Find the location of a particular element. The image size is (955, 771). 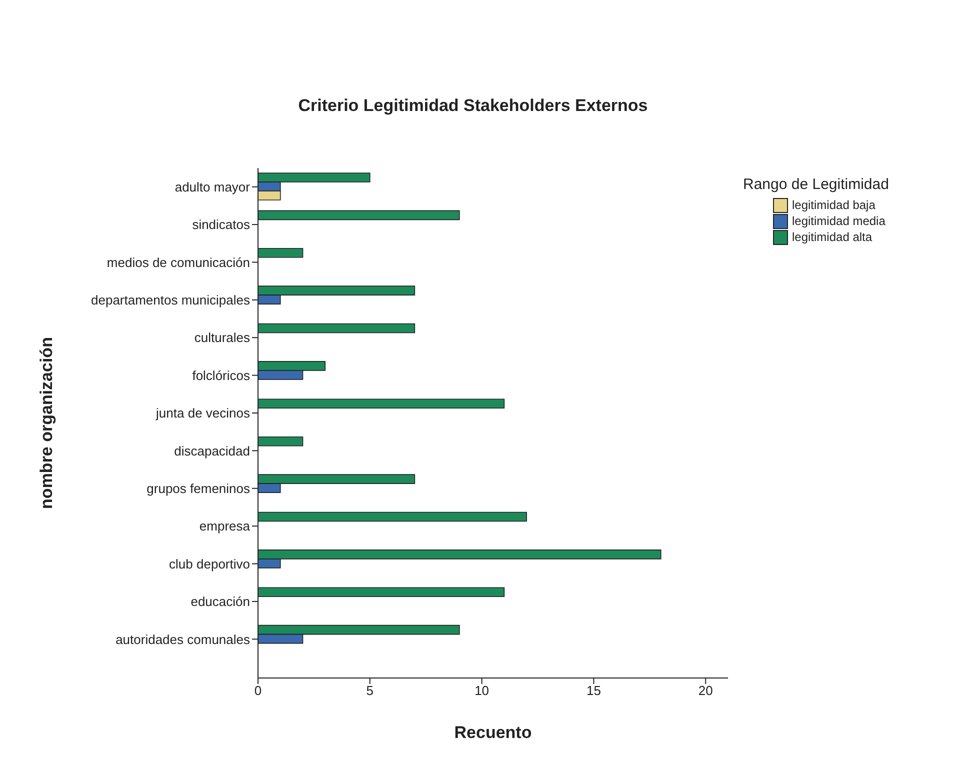

x-tick-label: 20 is located at coordinates (705, 690).